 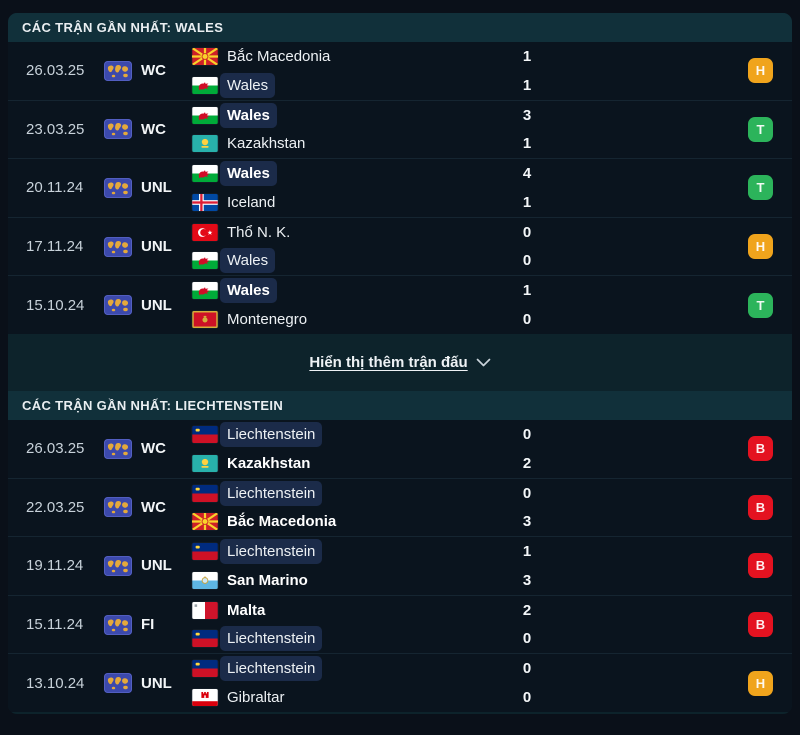 I want to click on flag-turkey-icon, so click(x=205, y=232).